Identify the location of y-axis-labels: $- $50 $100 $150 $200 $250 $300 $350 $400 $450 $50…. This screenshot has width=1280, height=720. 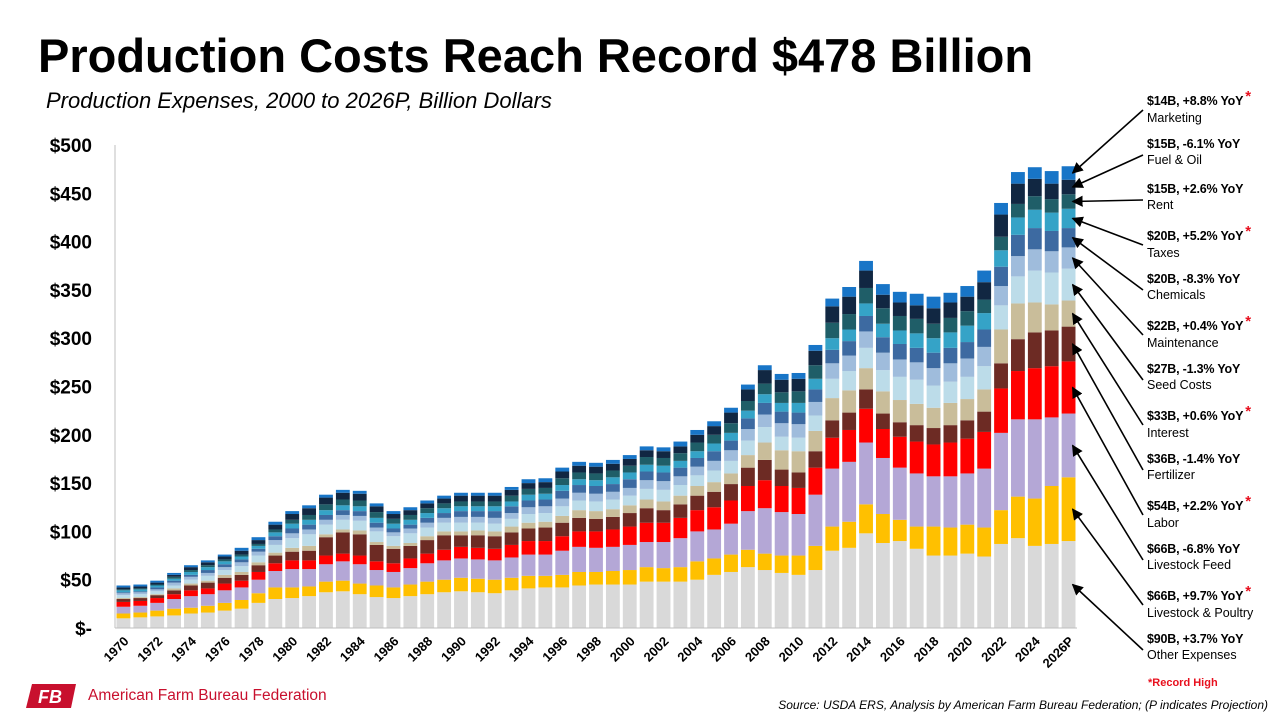
(71, 388).